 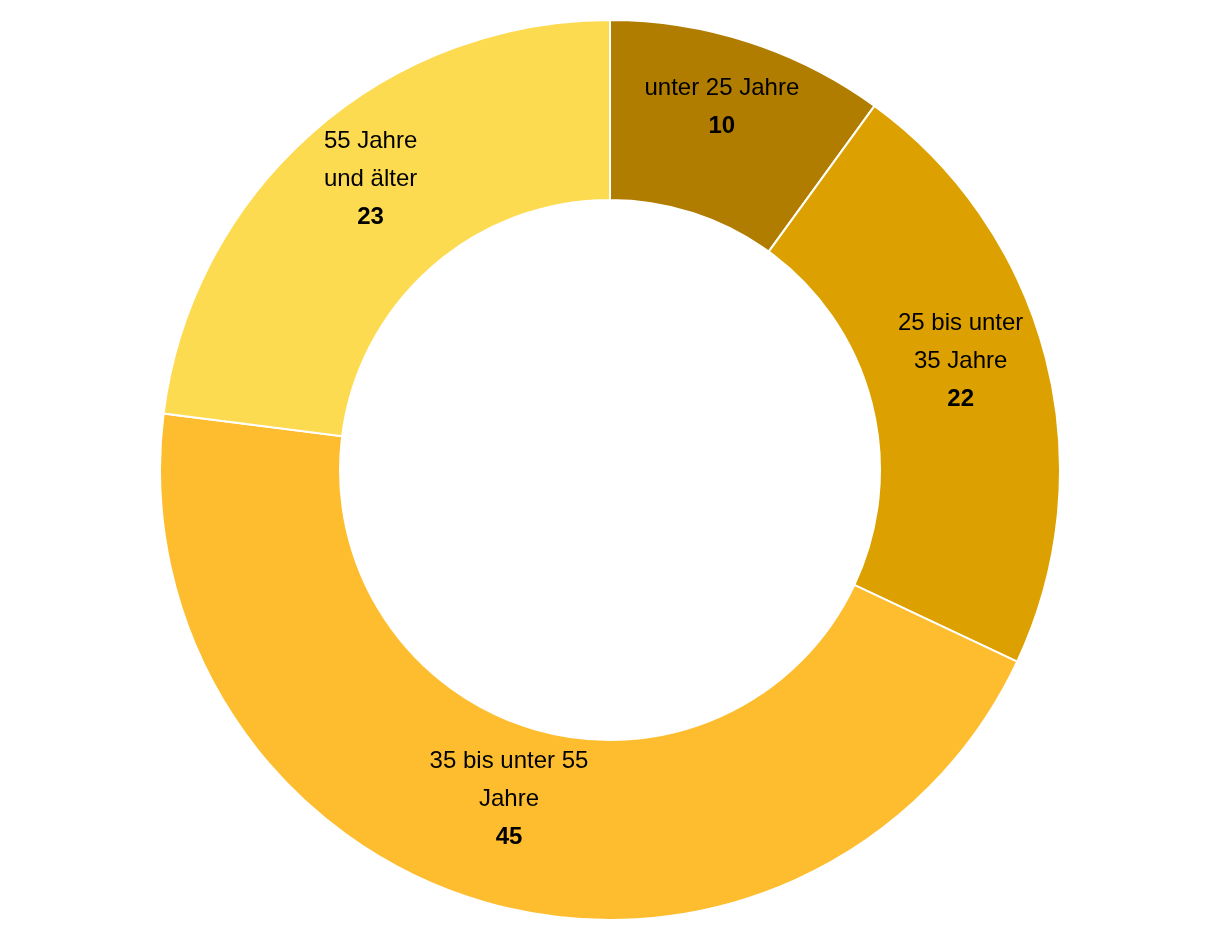 I want to click on data-label: 10, so click(x=722, y=124).